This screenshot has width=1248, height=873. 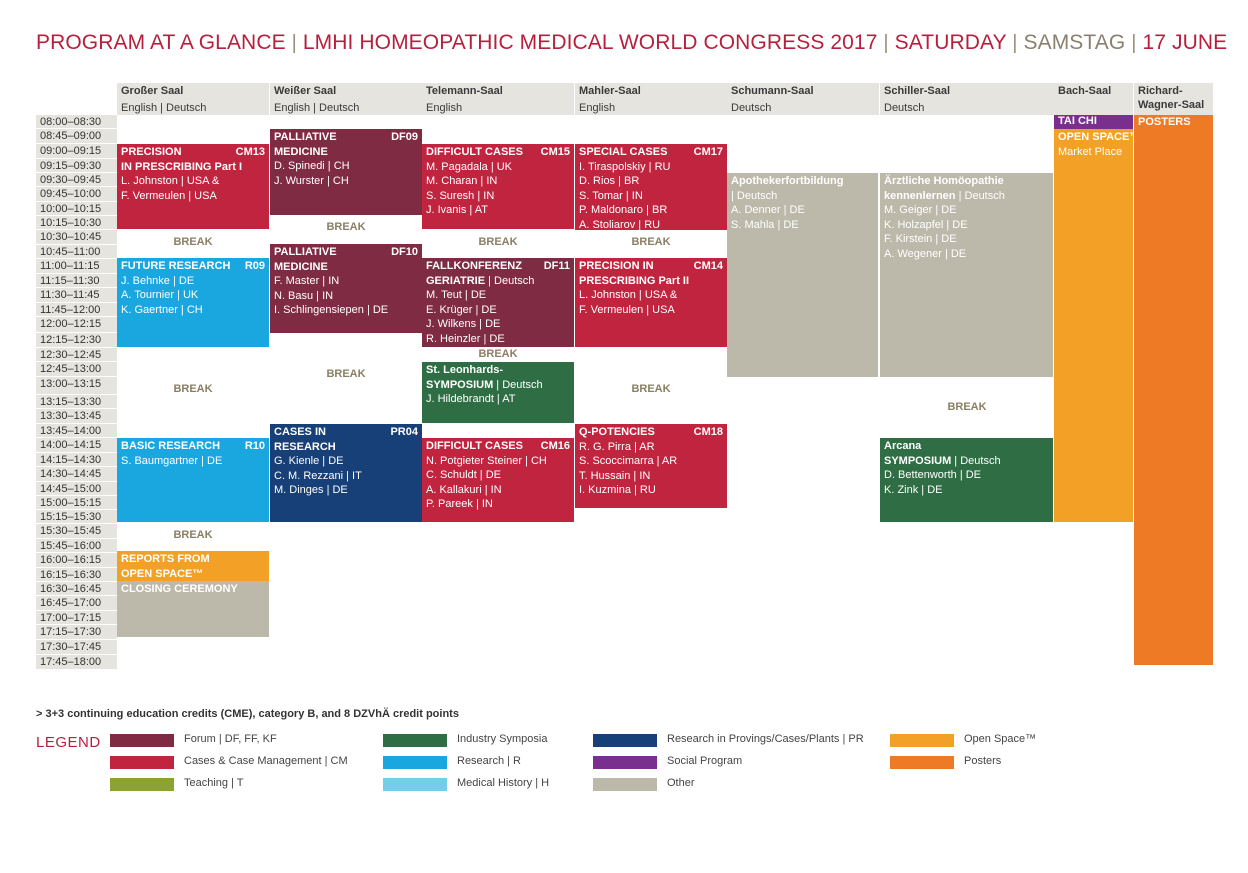 I want to click on legend-label: Posters, so click(x=983, y=761).